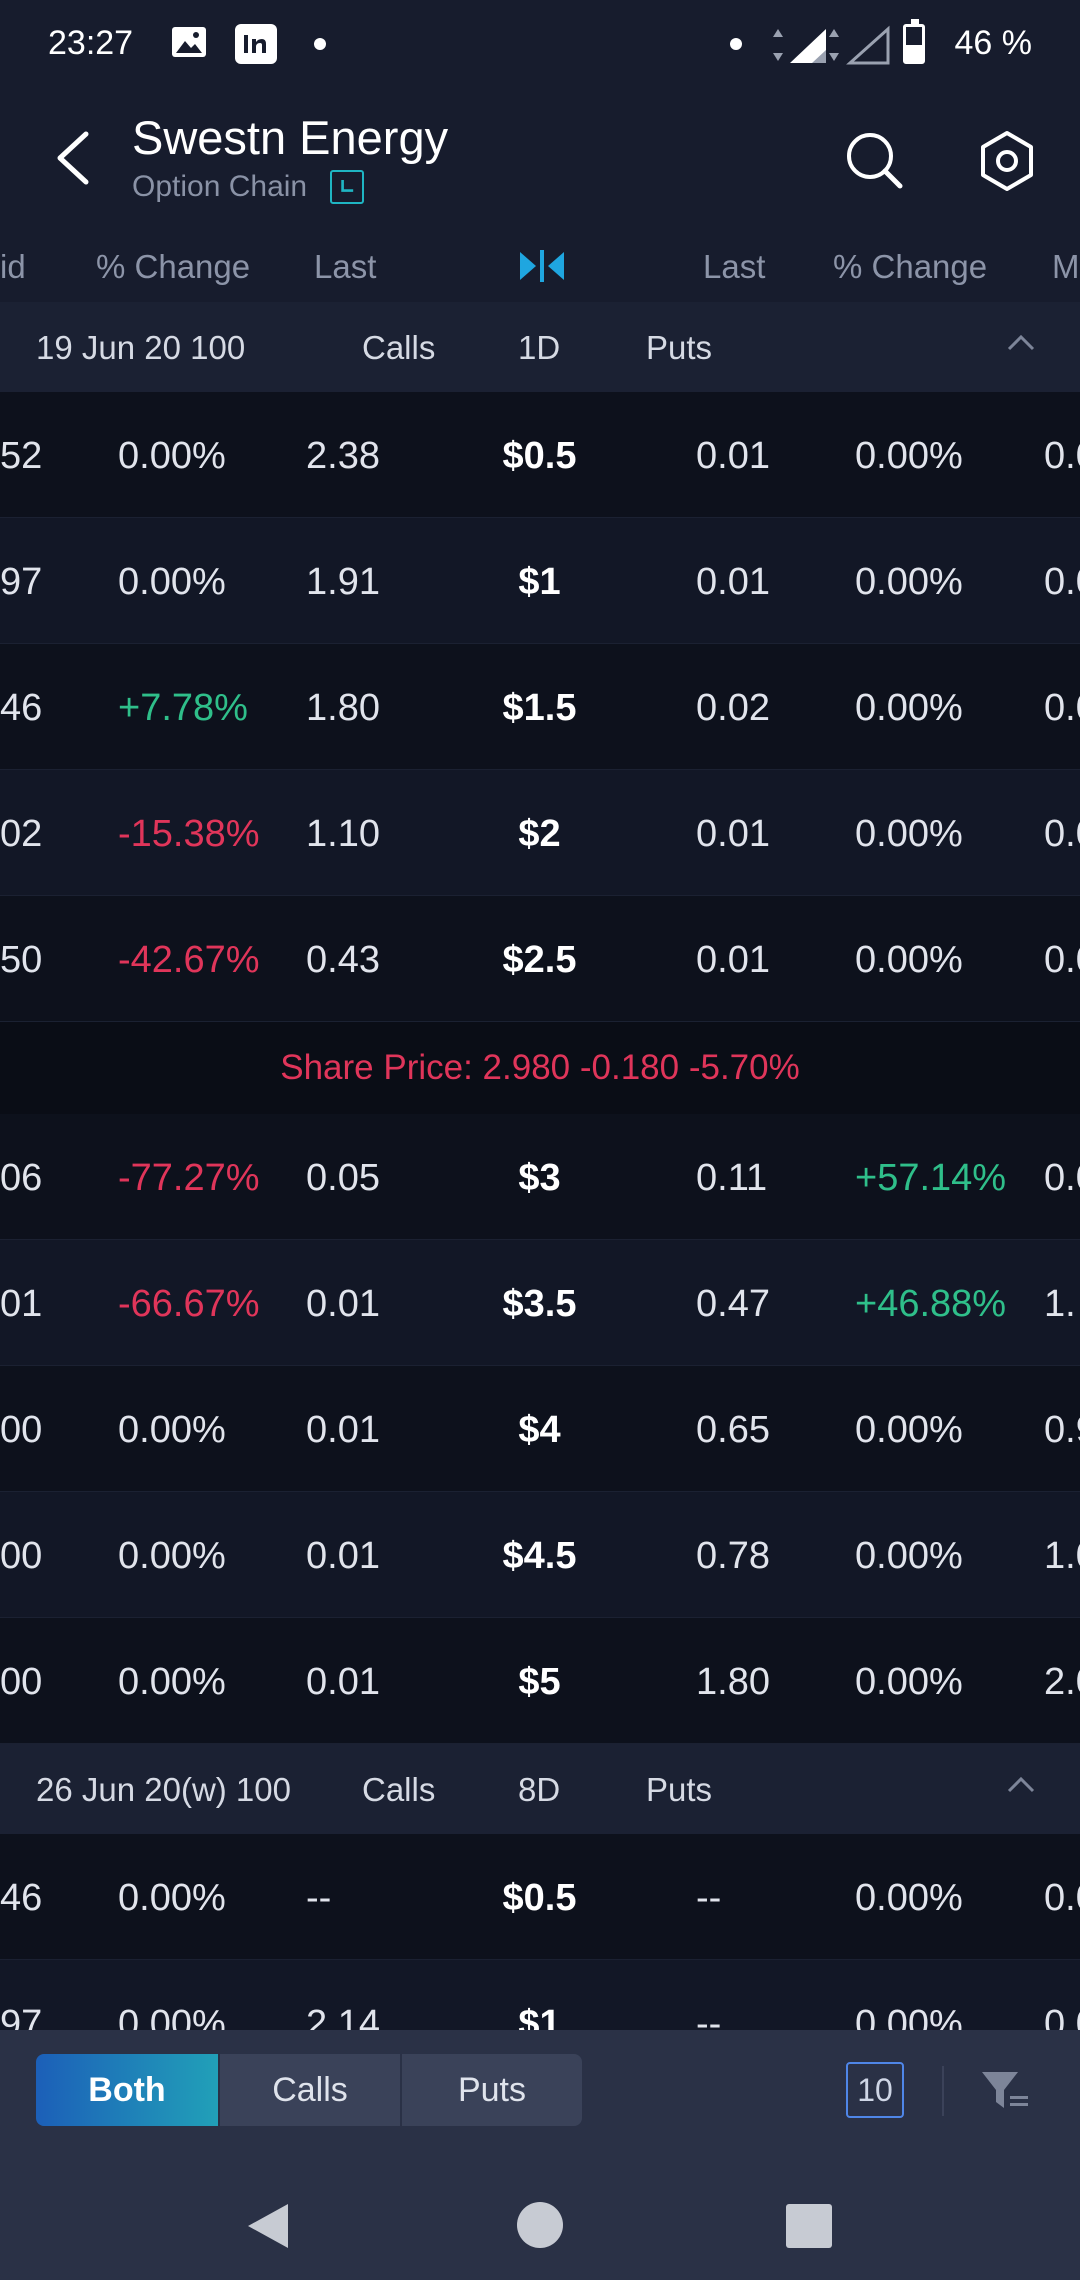 The image size is (1080, 2280). Describe the element at coordinates (875, 2090) in the screenshot. I see `strike-count-button: 10` at that location.